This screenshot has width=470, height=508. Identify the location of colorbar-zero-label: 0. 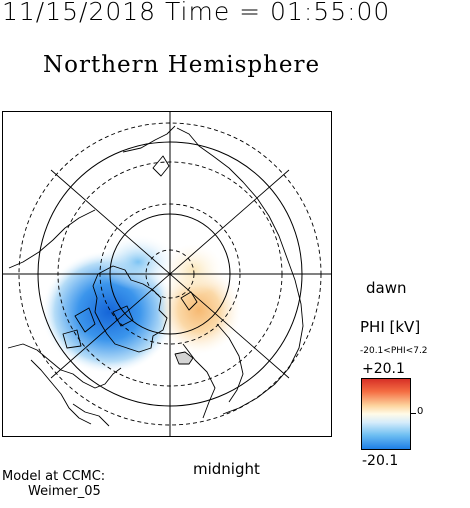
(420, 411).